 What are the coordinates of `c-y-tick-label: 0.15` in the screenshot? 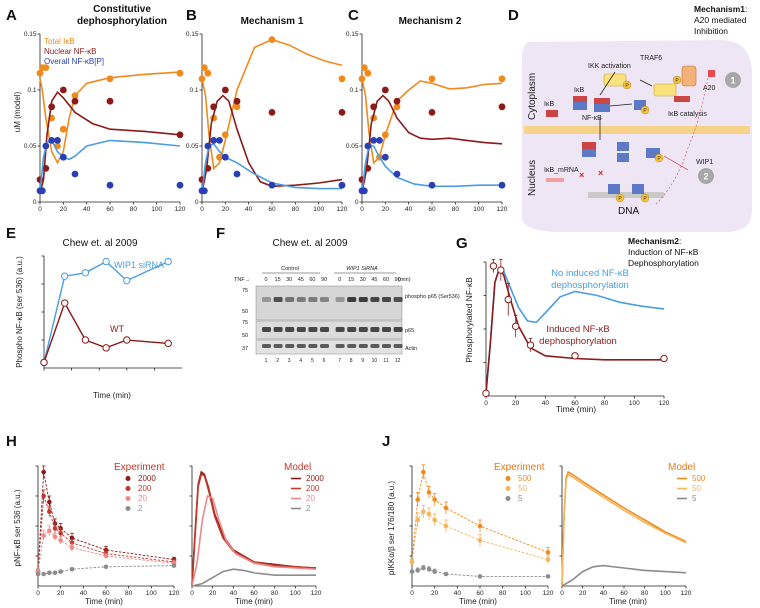 It's located at (352, 34).